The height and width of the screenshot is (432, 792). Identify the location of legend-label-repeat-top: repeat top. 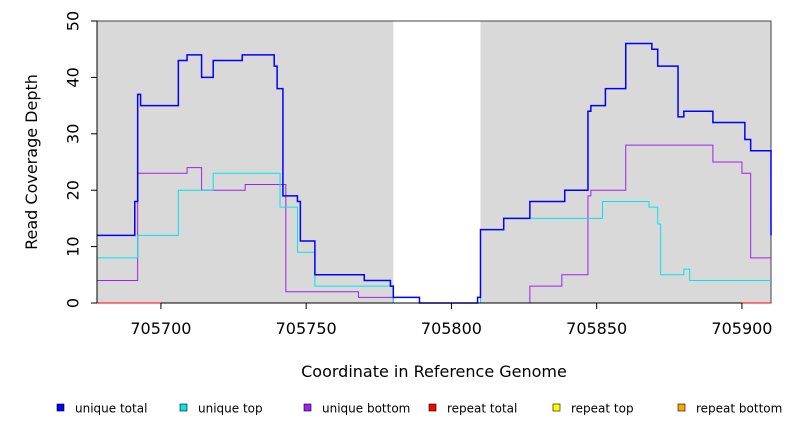
(602, 409).